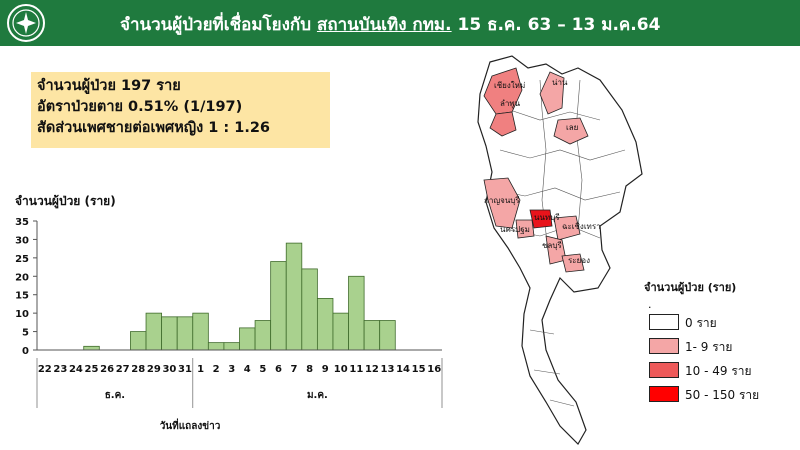  What do you see at coordinates (22, 277) in the screenshot?
I see `y-tick-label: 20` at bounding box center [22, 277].